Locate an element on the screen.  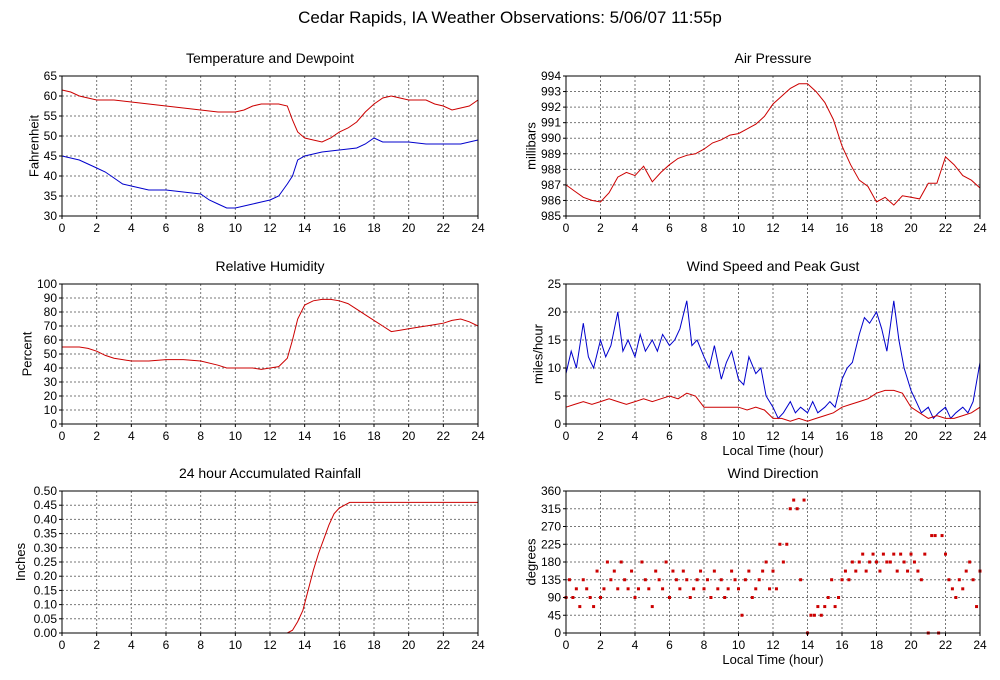
y-tick-label: 20 is located at coordinates (555, 312).